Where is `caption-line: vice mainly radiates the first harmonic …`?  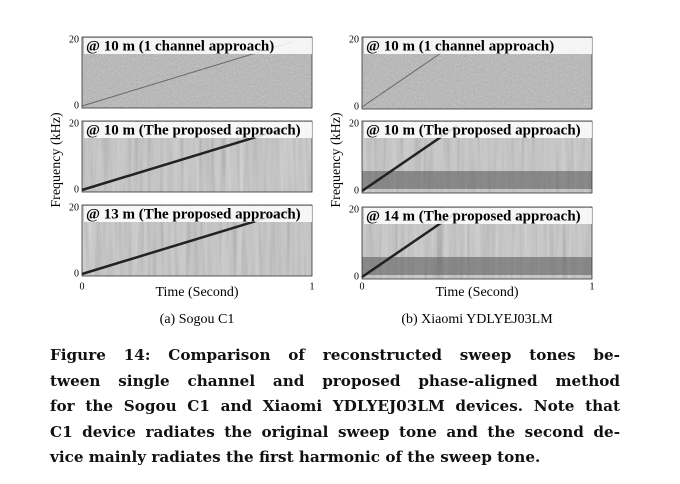
caption-line: vice mainly radiates the first harmonic … is located at coordinates (295, 457).